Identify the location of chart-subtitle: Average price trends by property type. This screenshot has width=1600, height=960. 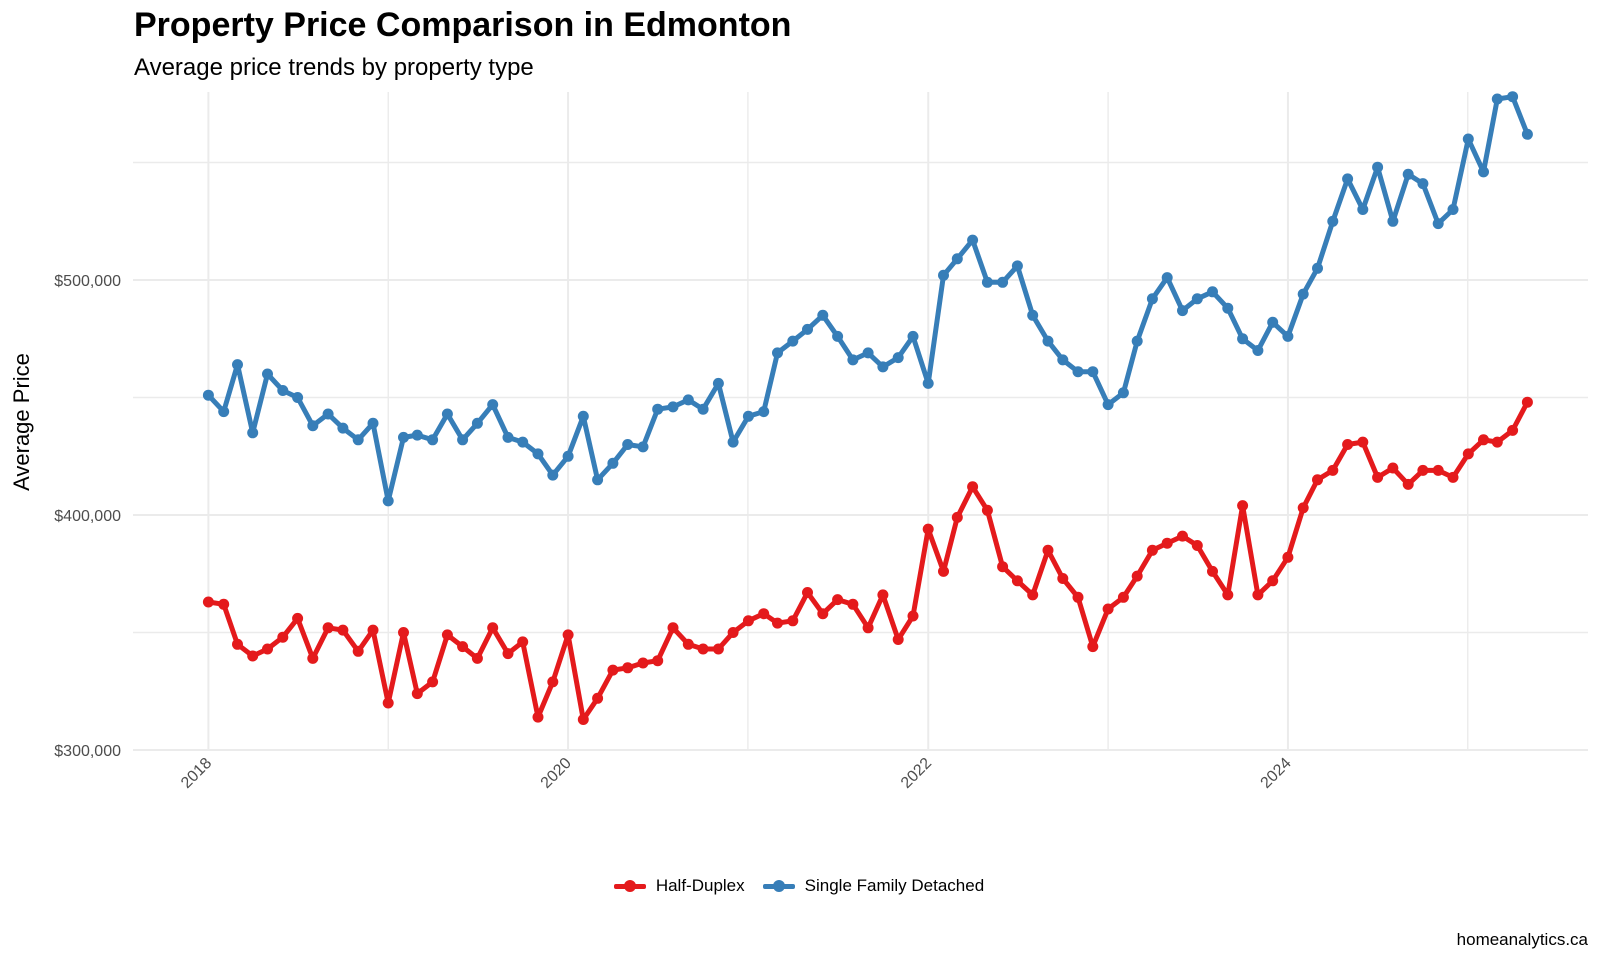
(334, 67).